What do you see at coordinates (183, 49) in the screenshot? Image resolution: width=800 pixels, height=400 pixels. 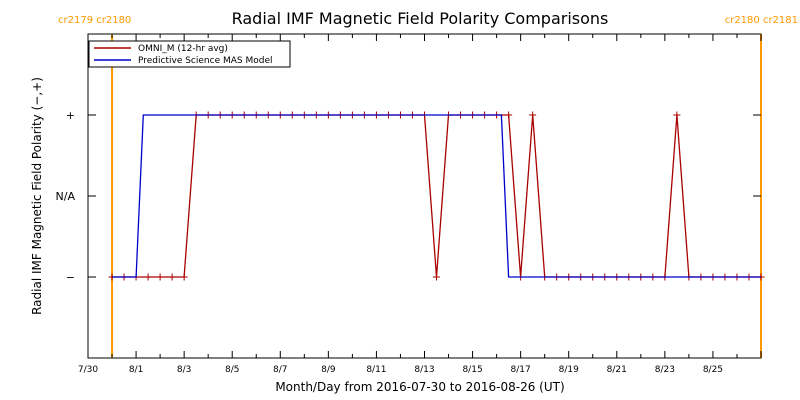 I see `legend-label-omni: OMNI_M (12-hr avg)` at bounding box center [183, 49].